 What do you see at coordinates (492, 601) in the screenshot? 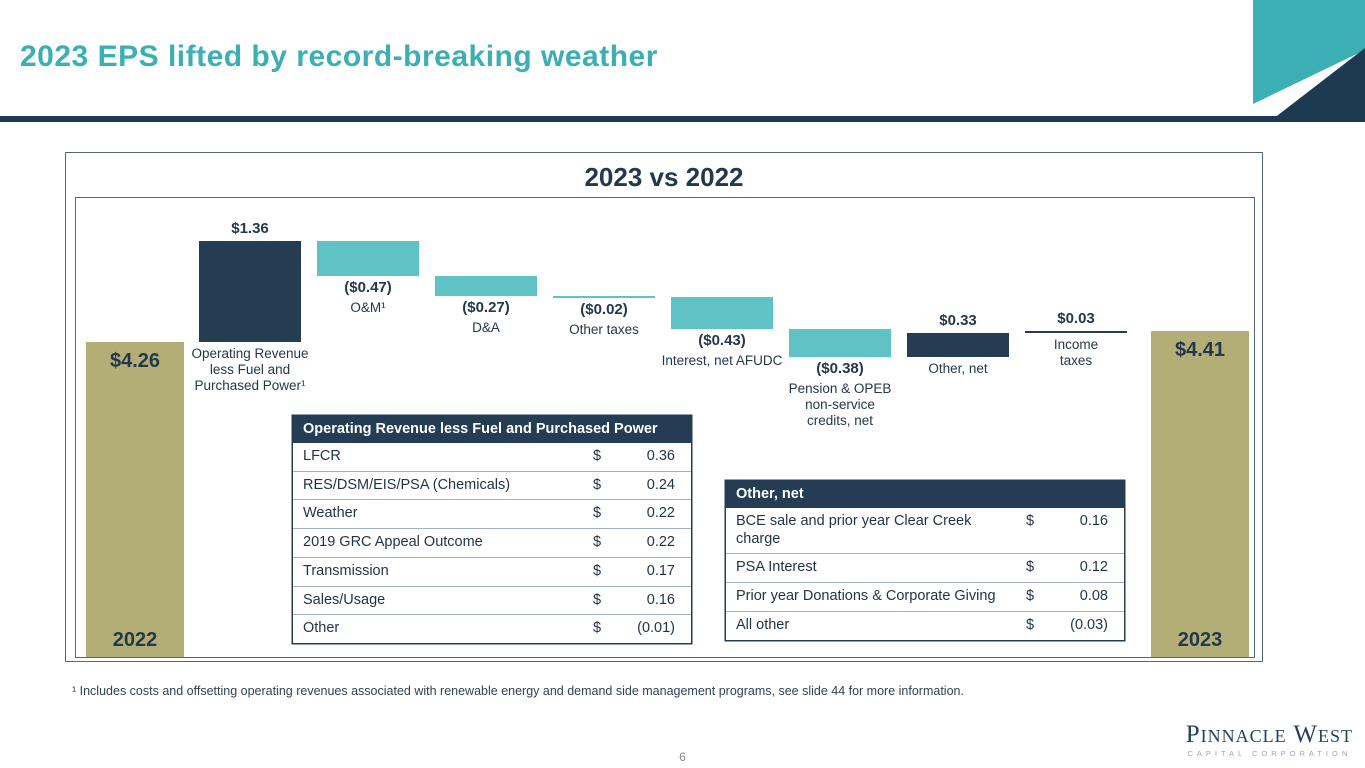
I see `table-row: Sales/Usage $0.16` at bounding box center [492, 601].